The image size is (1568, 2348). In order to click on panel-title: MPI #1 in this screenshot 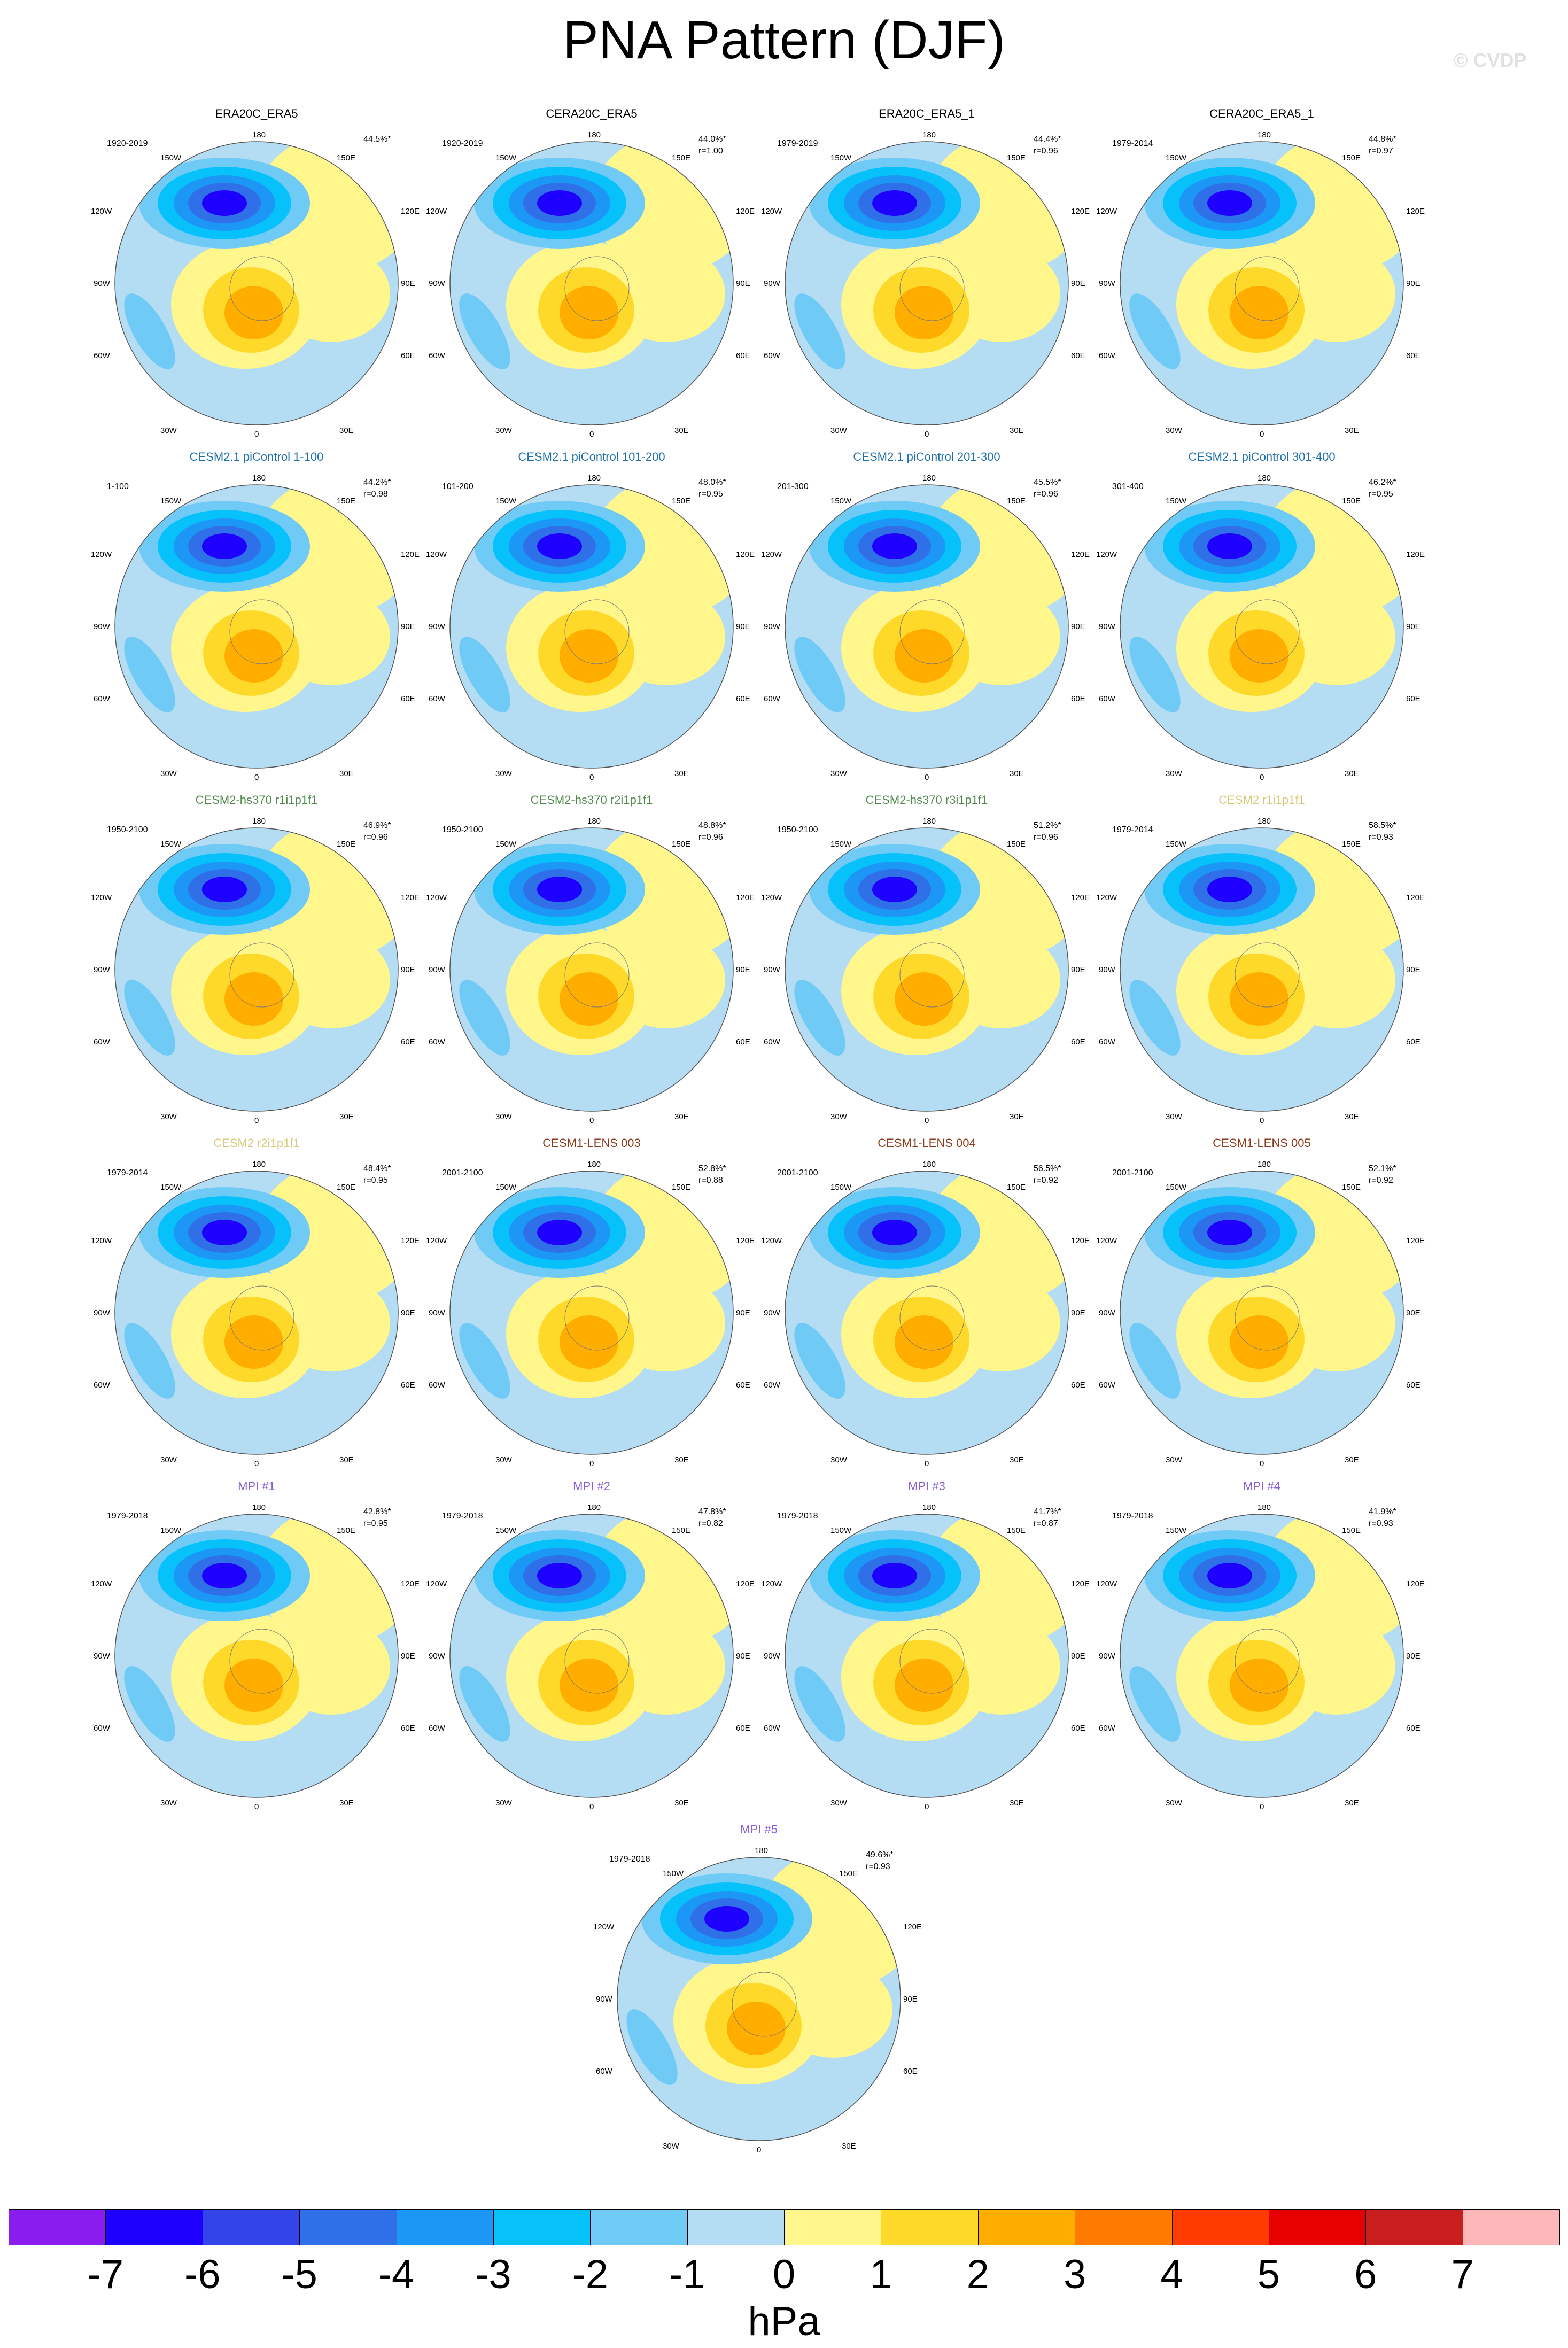, I will do `click(256, 1486)`.